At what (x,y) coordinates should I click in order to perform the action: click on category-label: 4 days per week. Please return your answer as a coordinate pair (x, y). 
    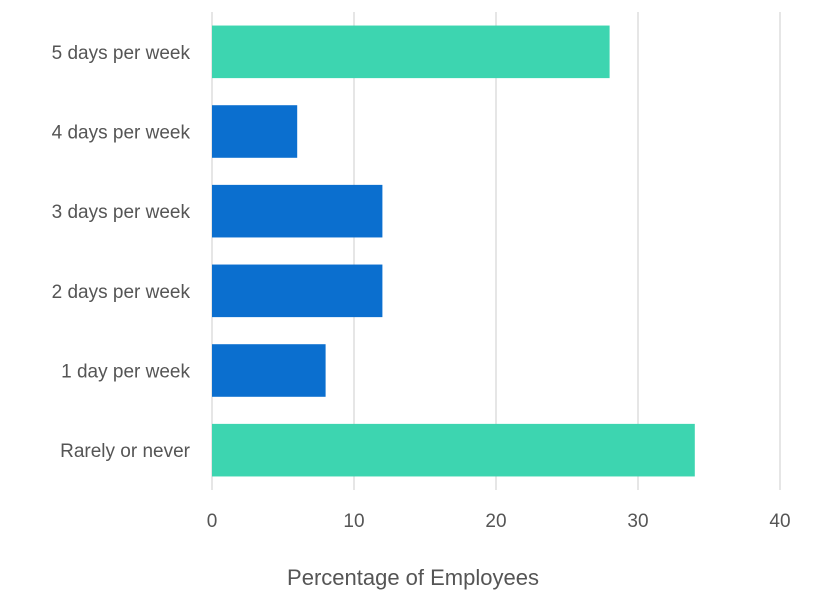
    Looking at the image, I should click on (121, 133).